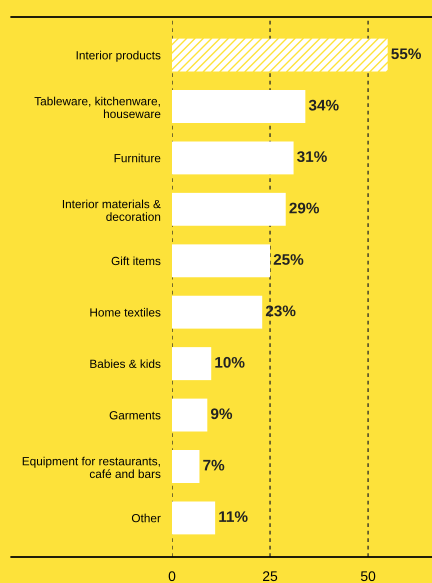 The height and width of the screenshot is (583, 432). What do you see at coordinates (289, 259) in the screenshot?
I see `data-label: 25%` at bounding box center [289, 259].